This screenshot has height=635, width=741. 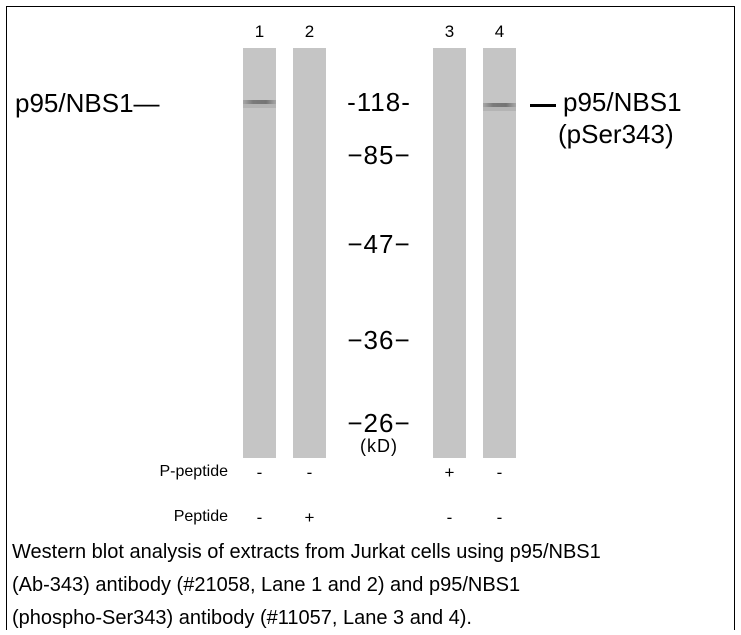 I want to click on lane-number-4: 4, so click(x=499, y=31).